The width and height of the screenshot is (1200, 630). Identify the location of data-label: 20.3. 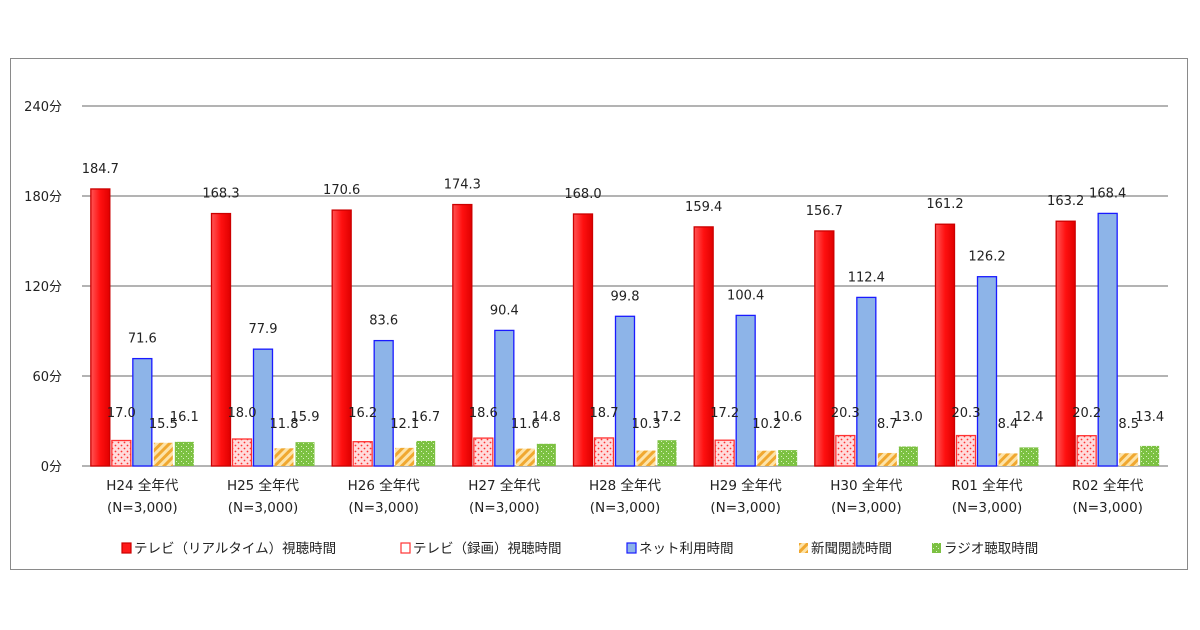
(845, 413).